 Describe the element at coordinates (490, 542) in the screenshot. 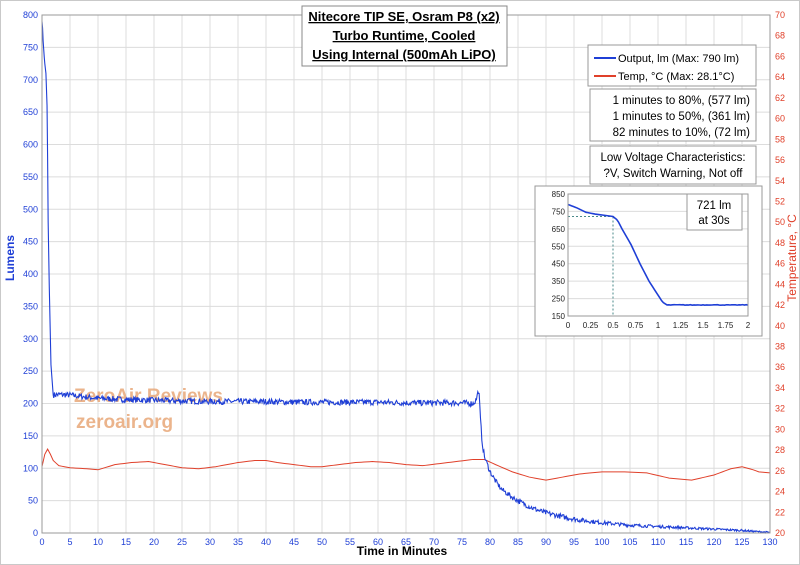

I see `x-tick-label: 80` at that location.